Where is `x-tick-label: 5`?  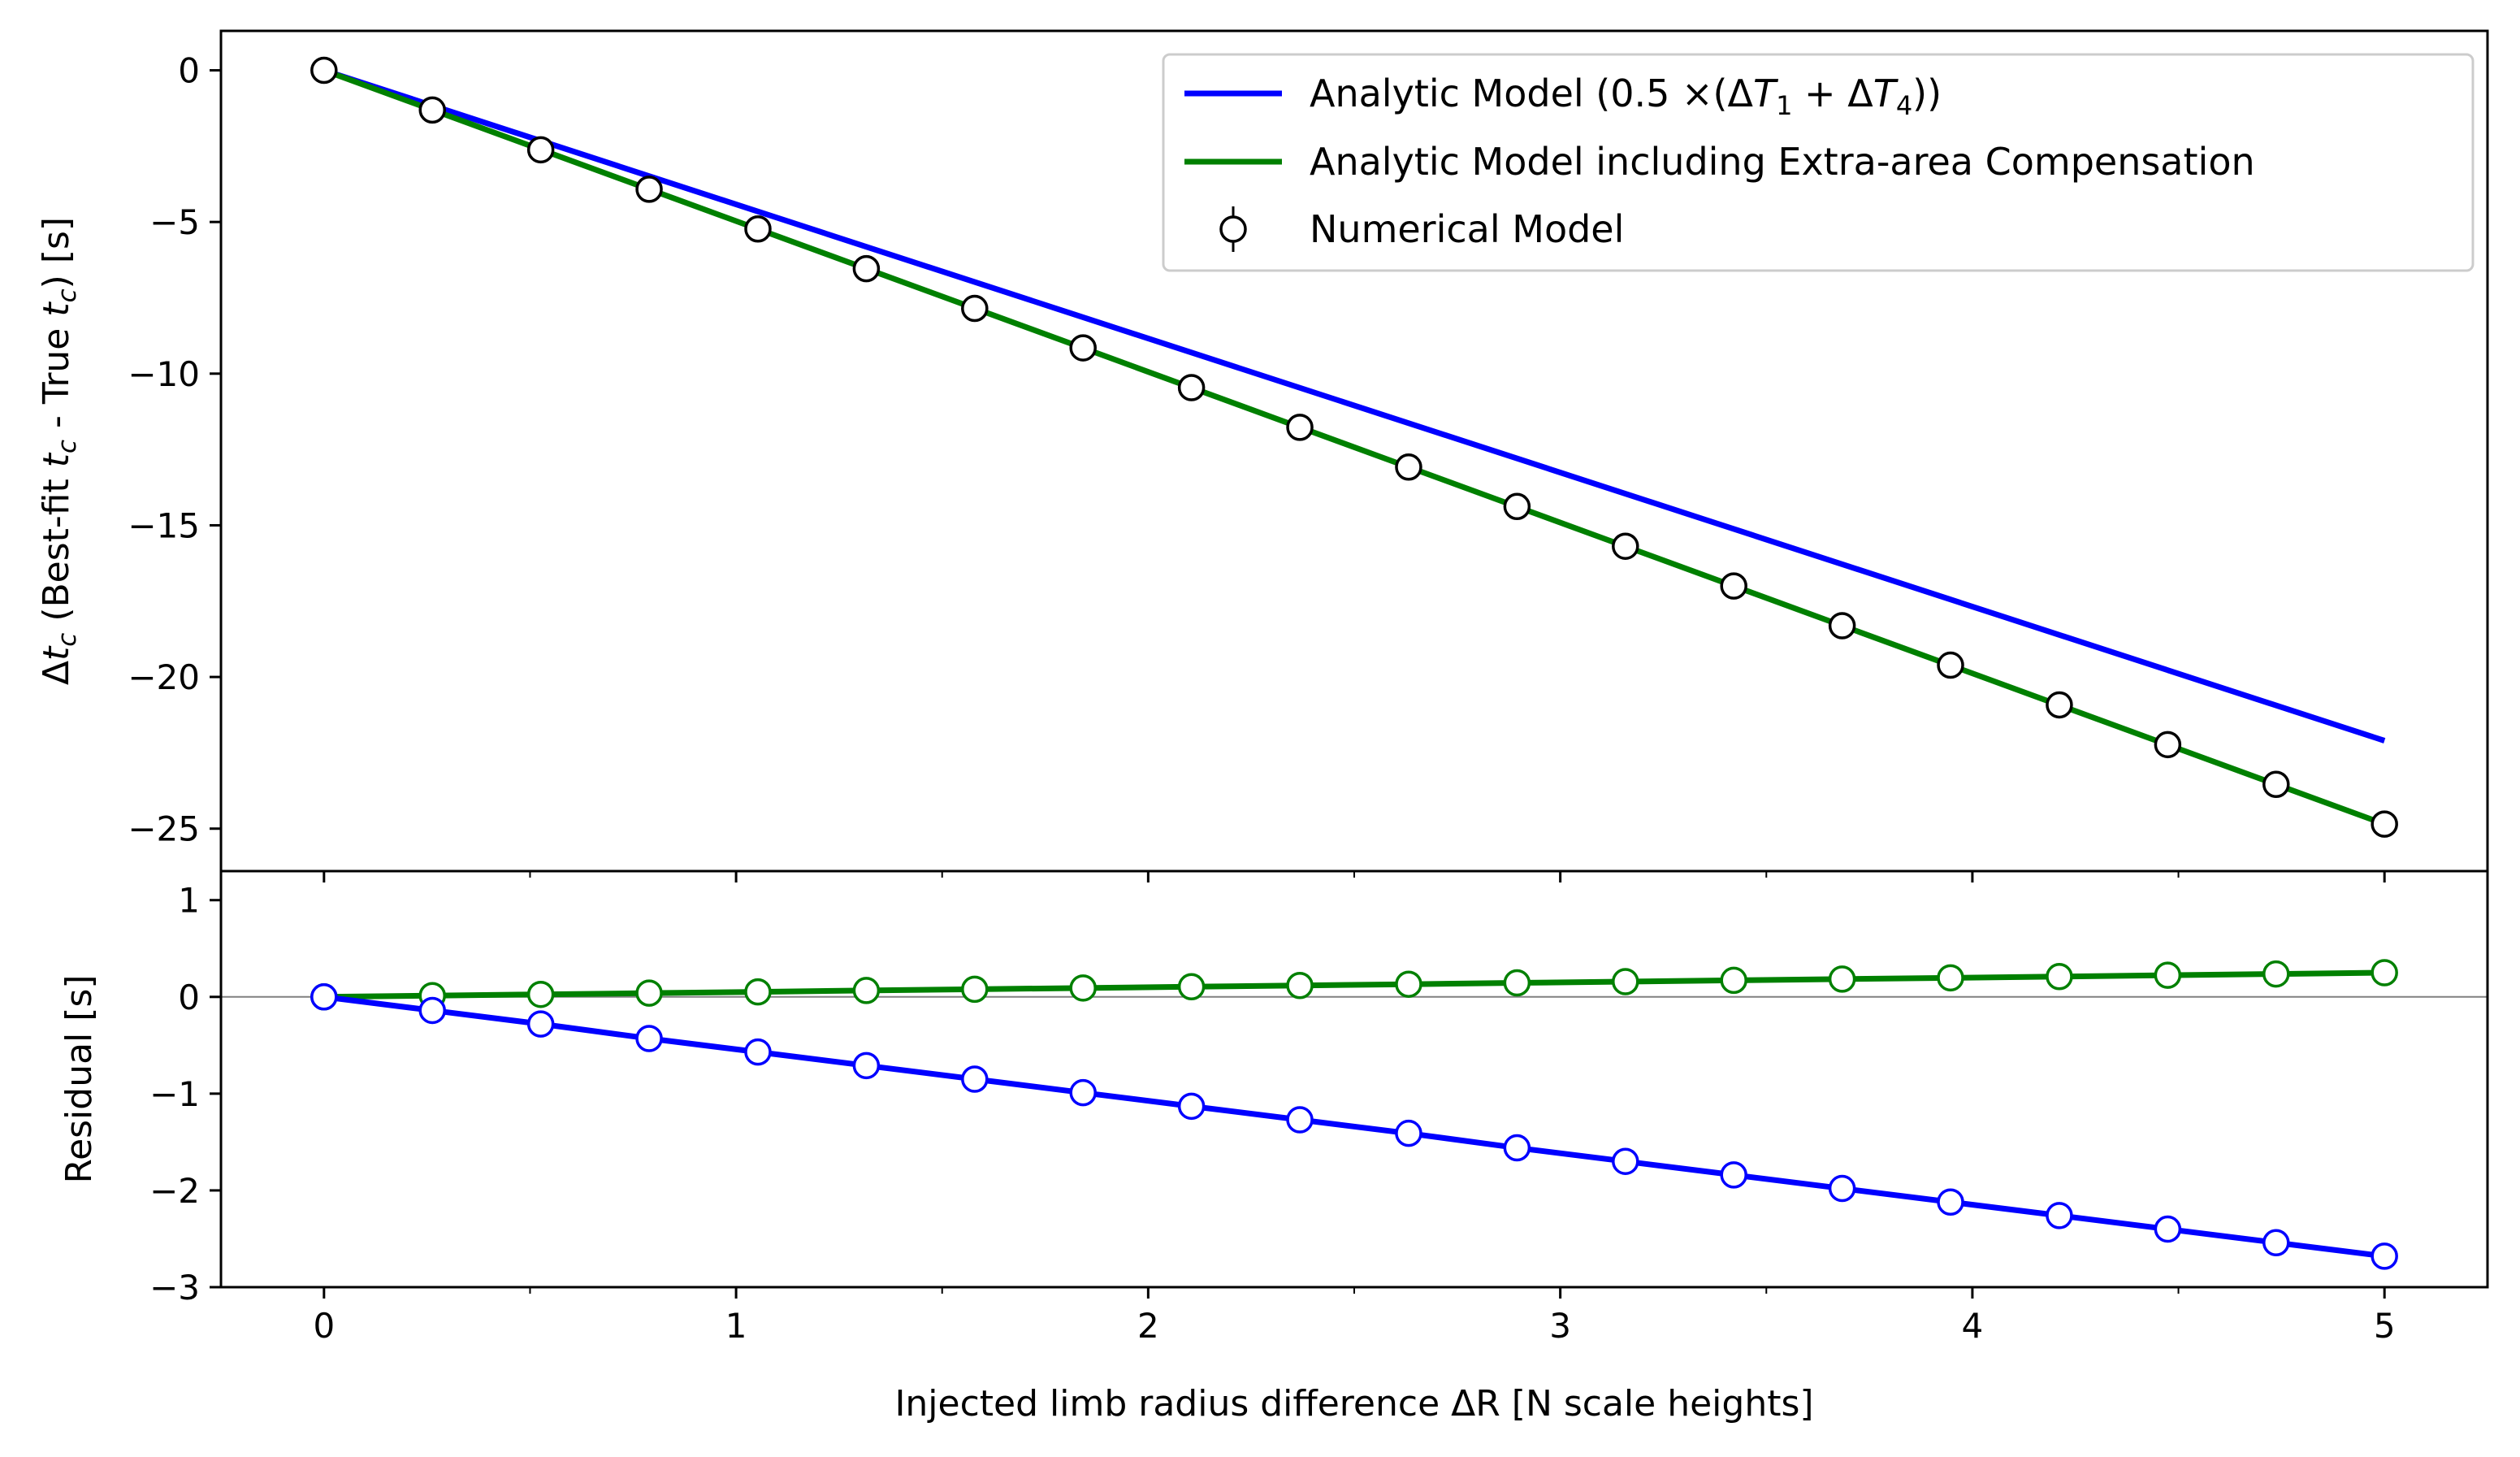 x-tick-label: 5 is located at coordinates (2385, 1326).